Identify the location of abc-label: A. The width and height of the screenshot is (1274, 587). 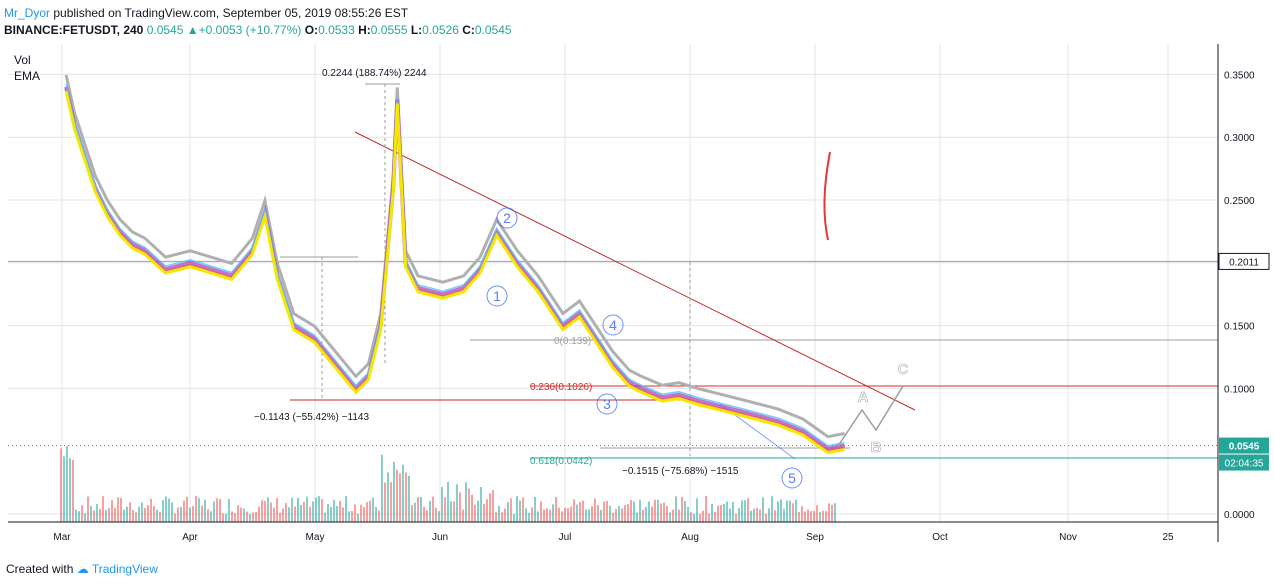
(863, 397).